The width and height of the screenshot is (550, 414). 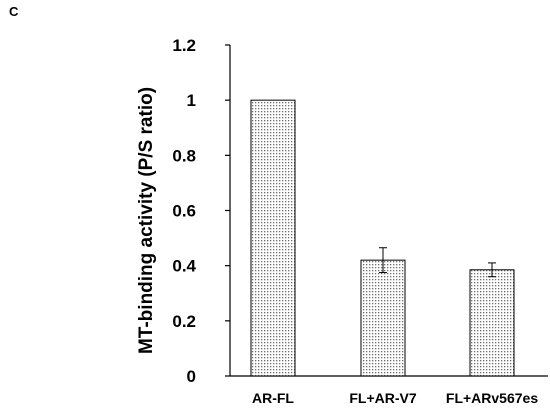 I want to click on x-category-label: FL+AR-V7, so click(x=383, y=398).